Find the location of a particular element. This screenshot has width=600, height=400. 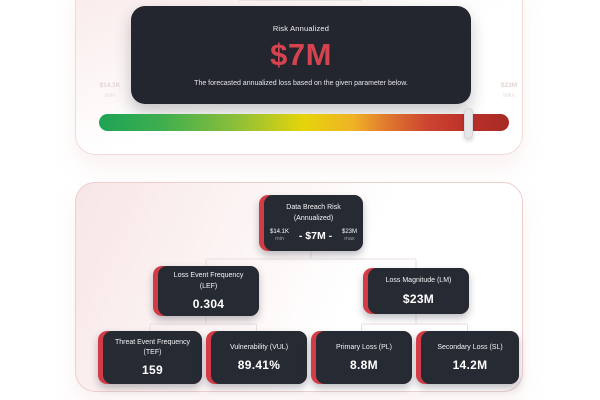

node-title-line1: Data Breach Risk is located at coordinates (313, 208).